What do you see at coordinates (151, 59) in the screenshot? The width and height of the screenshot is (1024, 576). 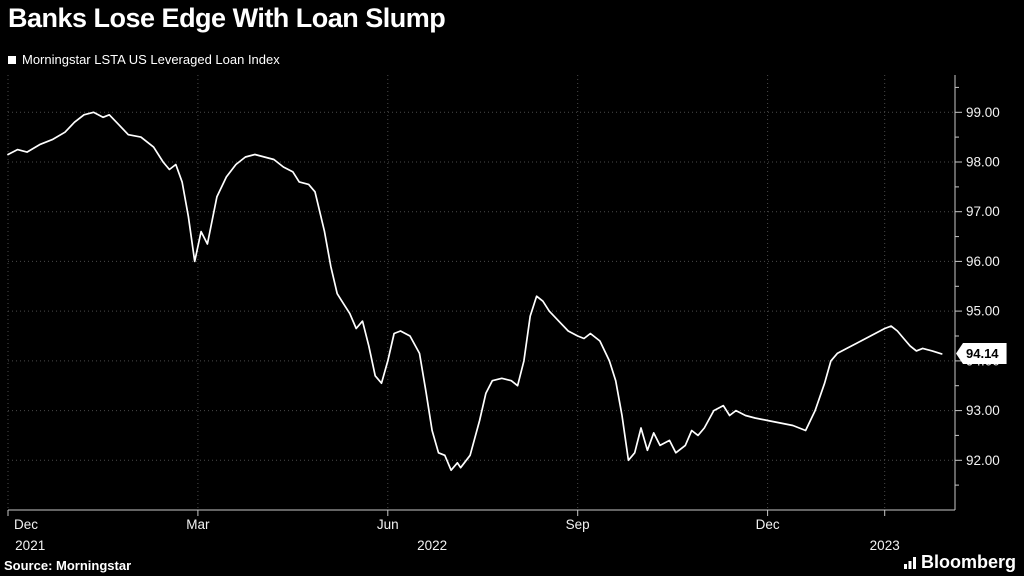 I see `legend-label: Morningstar LSTA US Leveraged Loan Index` at bounding box center [151, 59].